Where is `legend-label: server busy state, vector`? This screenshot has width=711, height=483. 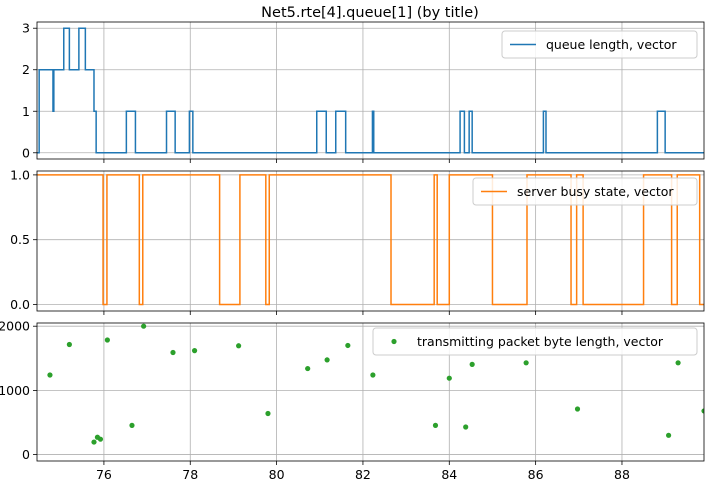 legend-label: server busy state, vector is located at coordinates (595, 191).